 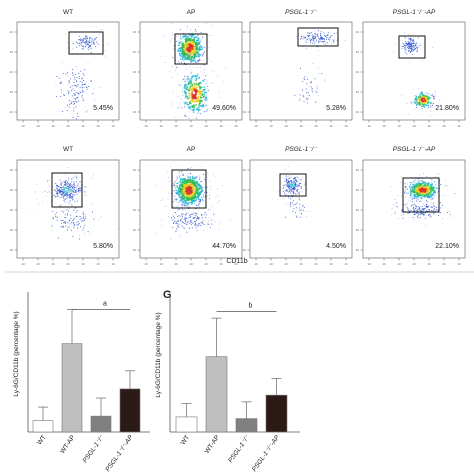 I want to click on category-label: WT, so click(x=186, y=440).